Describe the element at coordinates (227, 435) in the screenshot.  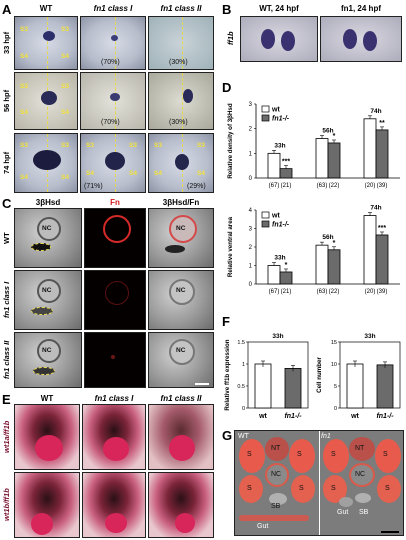
I see `panel-g-label: G` at that location.